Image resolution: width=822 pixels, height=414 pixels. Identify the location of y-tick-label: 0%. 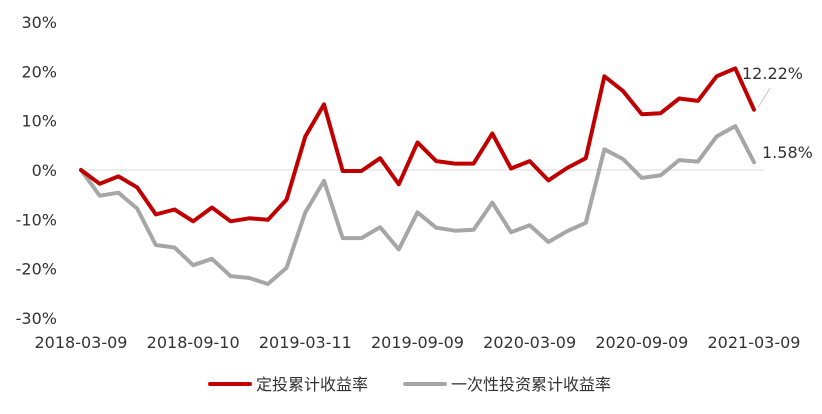
(44, 170).